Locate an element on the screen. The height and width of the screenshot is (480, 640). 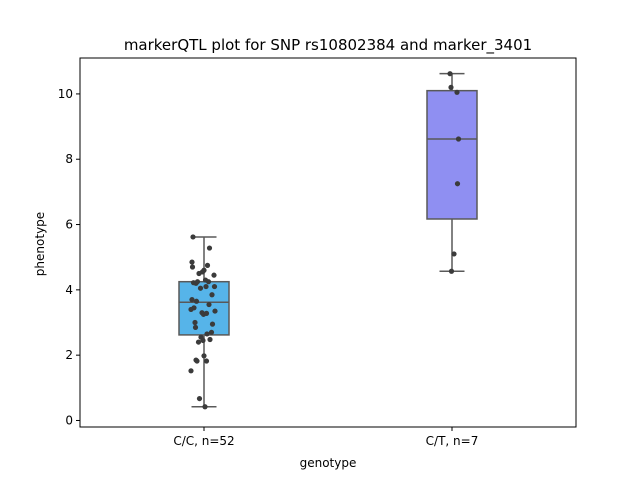
y-tick-label: 10 is located at coordinates (65, 94).